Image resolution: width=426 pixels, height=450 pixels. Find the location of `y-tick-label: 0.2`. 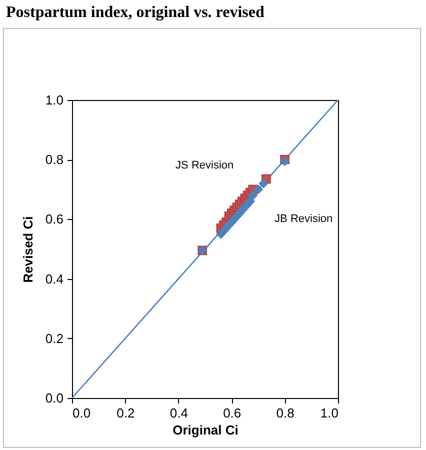

y-tick-label: 0.2 is located at coordinates (54, 338).